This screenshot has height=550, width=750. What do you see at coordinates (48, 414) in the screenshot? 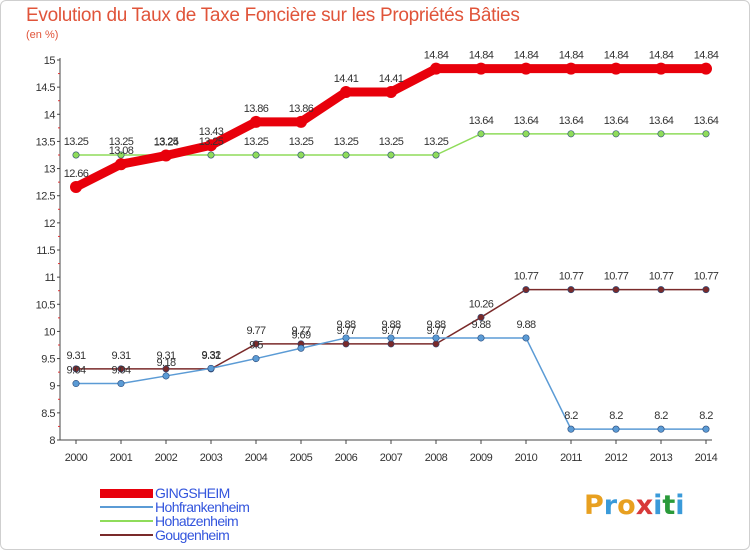
I see `y-tick-label: 8.5` at bounding box center [48, 414].